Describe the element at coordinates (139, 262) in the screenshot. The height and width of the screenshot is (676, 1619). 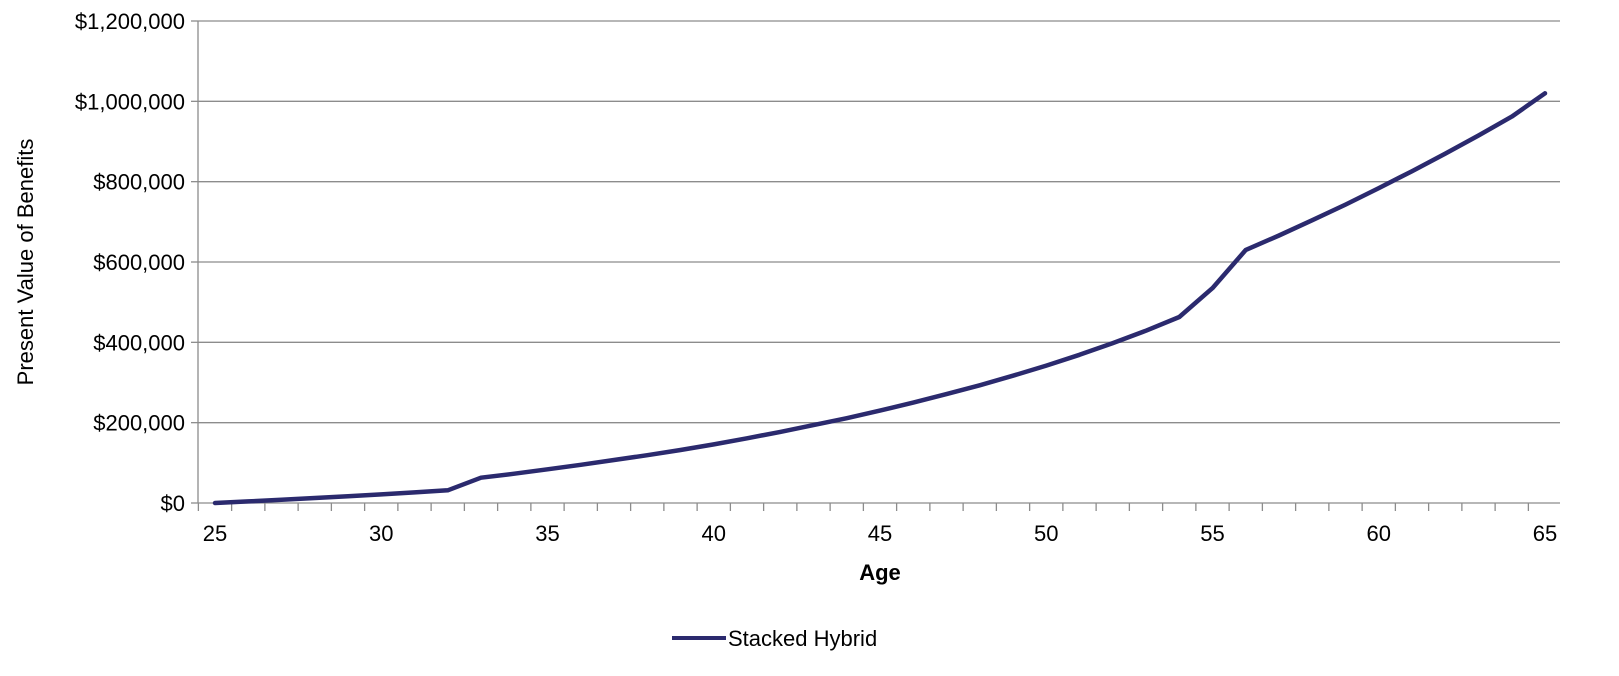
I see `y-tick-label: $600,000` at that location.